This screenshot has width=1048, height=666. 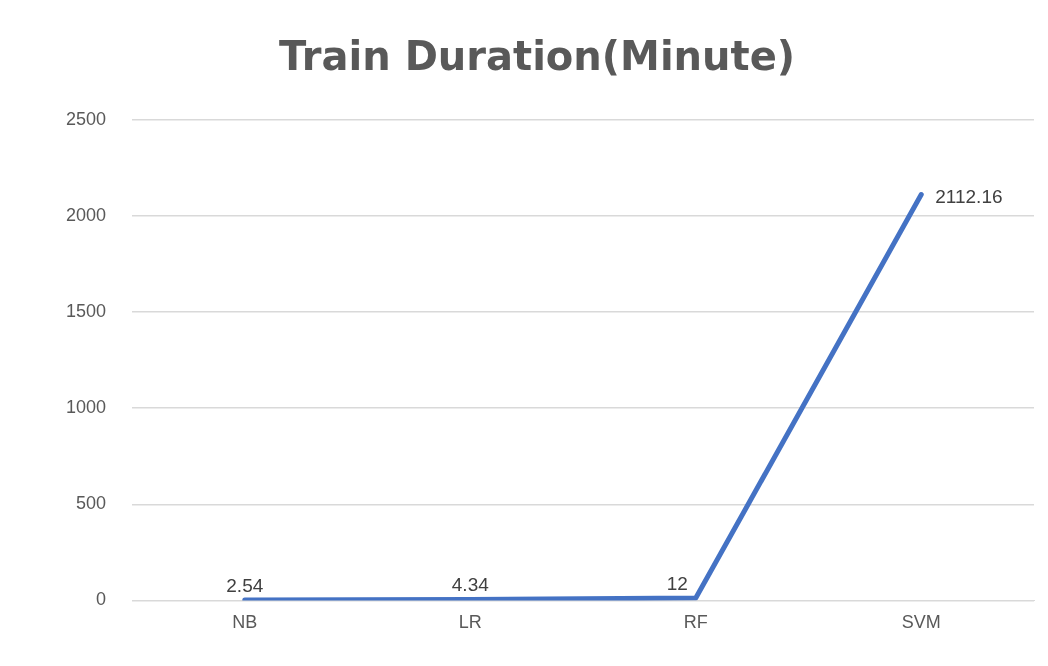 I want to click on x-tick-label: NB, so click(x=245, y=622).